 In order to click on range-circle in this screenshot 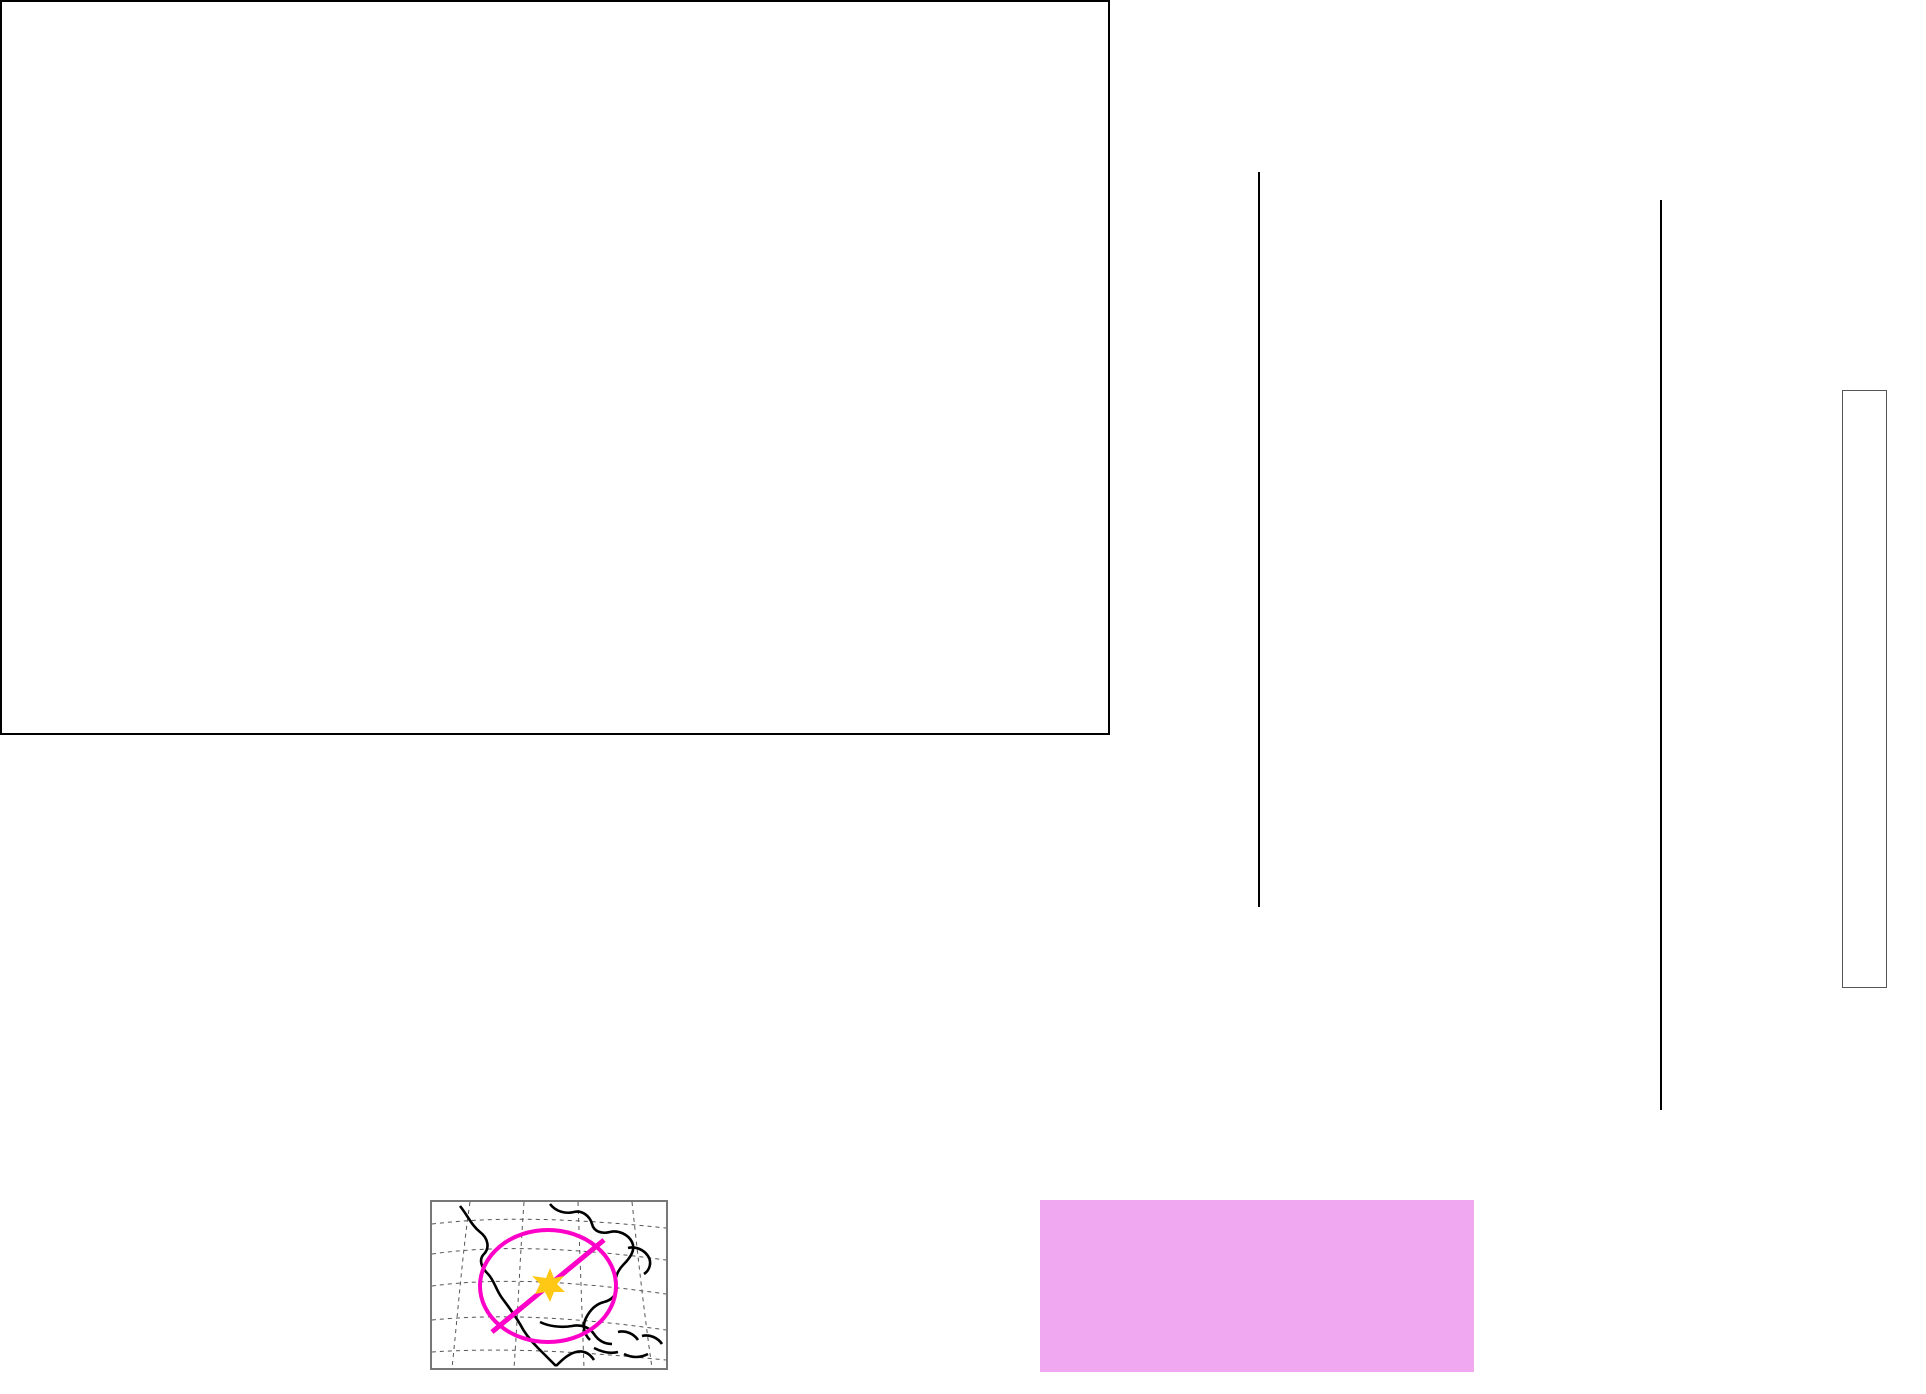, I will do `click(548, 1286)`.